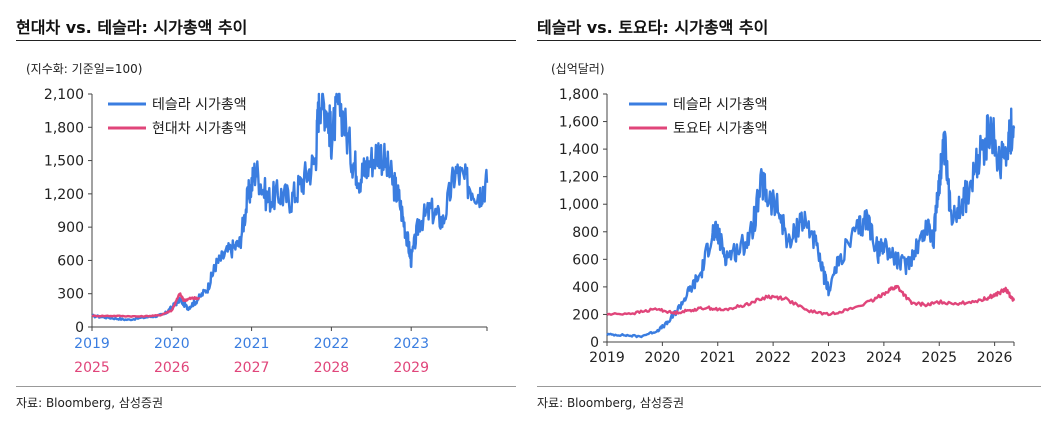 The width and height of the screenshot is (1049, 426). I want to click on y-tick-label: 900, so click(70, 228).